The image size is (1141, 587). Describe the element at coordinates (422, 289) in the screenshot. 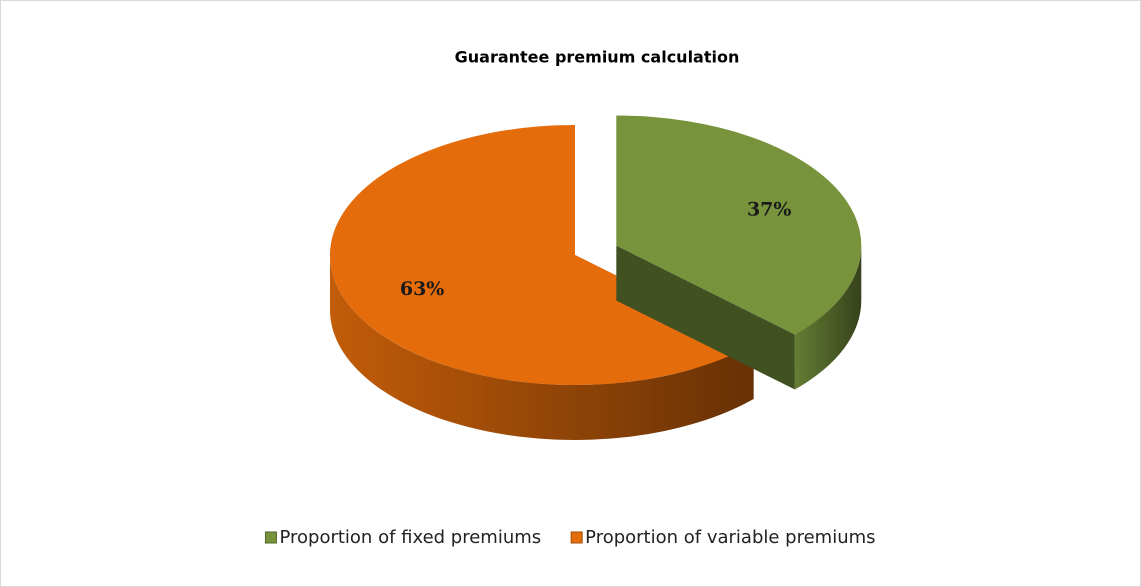

I see `data-label: 63%` at that location.